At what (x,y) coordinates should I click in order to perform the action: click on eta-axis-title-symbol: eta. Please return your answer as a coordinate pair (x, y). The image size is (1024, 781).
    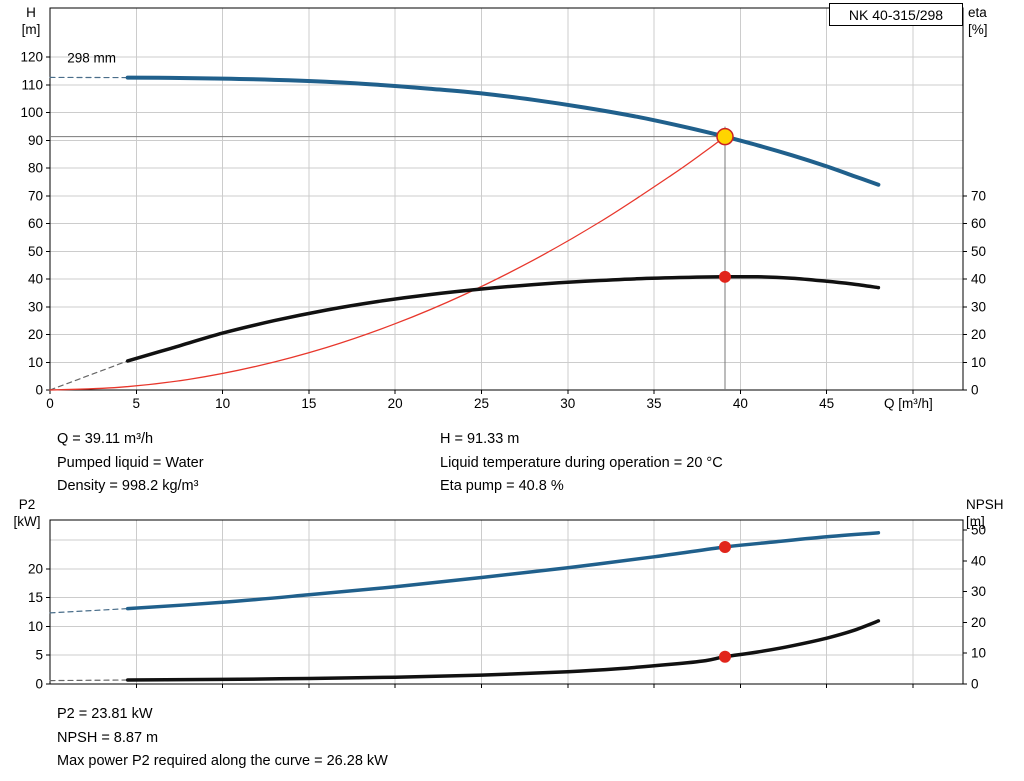
    Looking at the image, I should click on (977, 12).